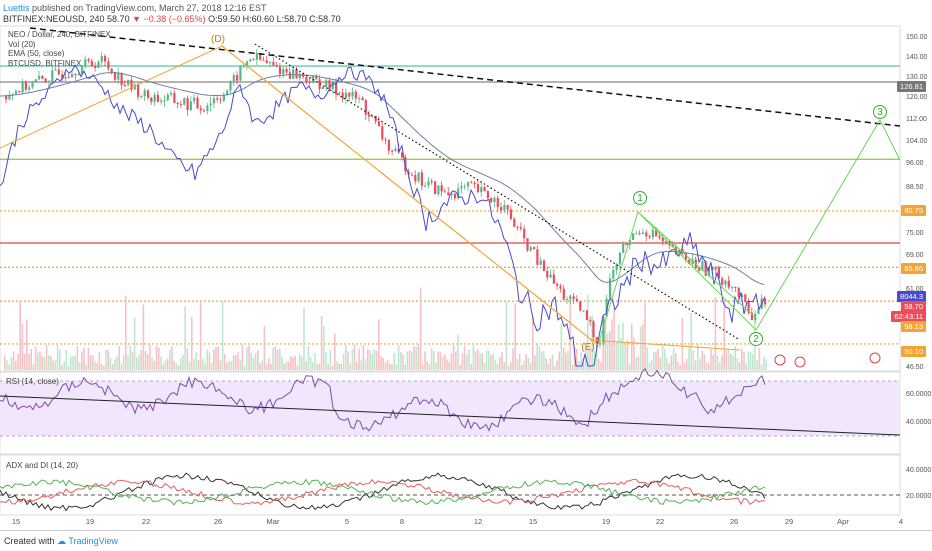 Image resolution: width=932 pixels, height=551 pixels. I want to click on rsi-line, so click(383, 399).